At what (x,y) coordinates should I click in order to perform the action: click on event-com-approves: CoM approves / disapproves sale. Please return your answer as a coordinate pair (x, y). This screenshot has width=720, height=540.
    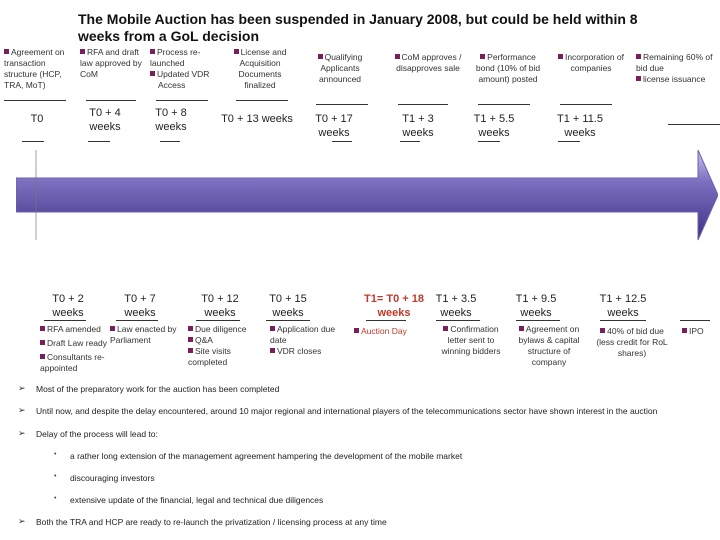
    Looking at the image, I should click on (428, 62).